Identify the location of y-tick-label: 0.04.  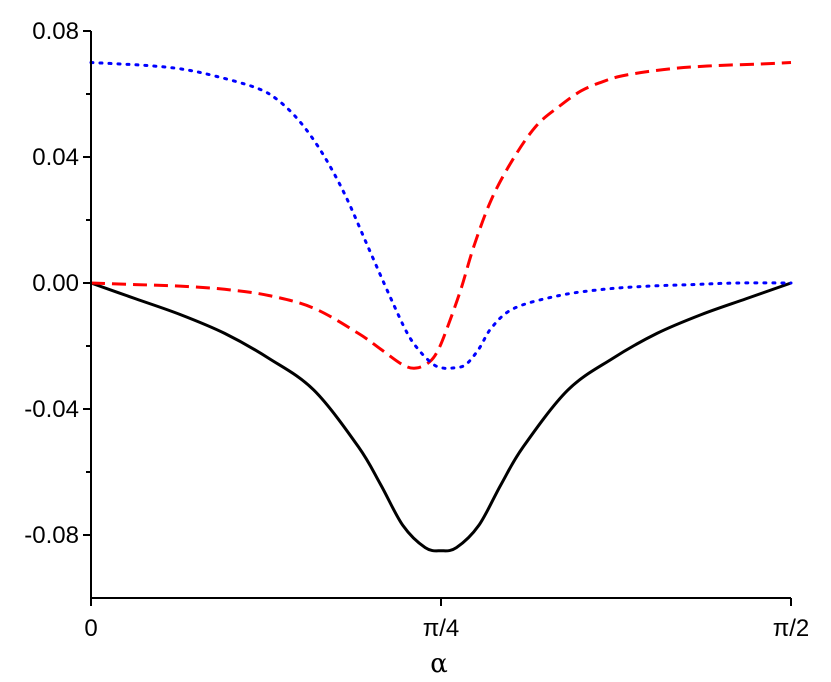
(55, 157).